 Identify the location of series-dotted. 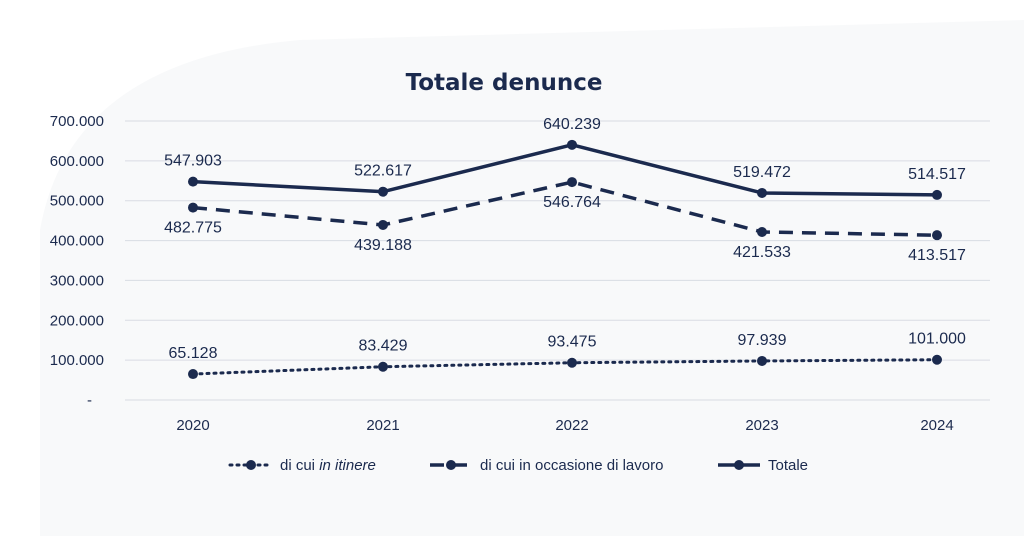
(565, 367).